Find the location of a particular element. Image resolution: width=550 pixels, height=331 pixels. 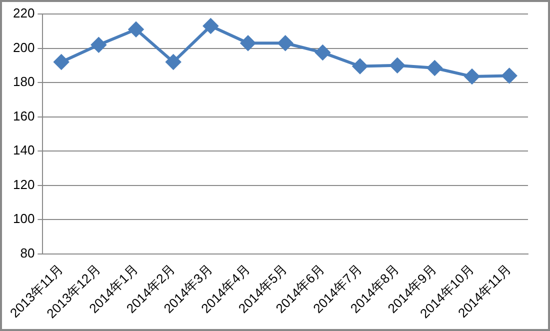

y-tick-label: 100 is located at coordinates (23, 218).